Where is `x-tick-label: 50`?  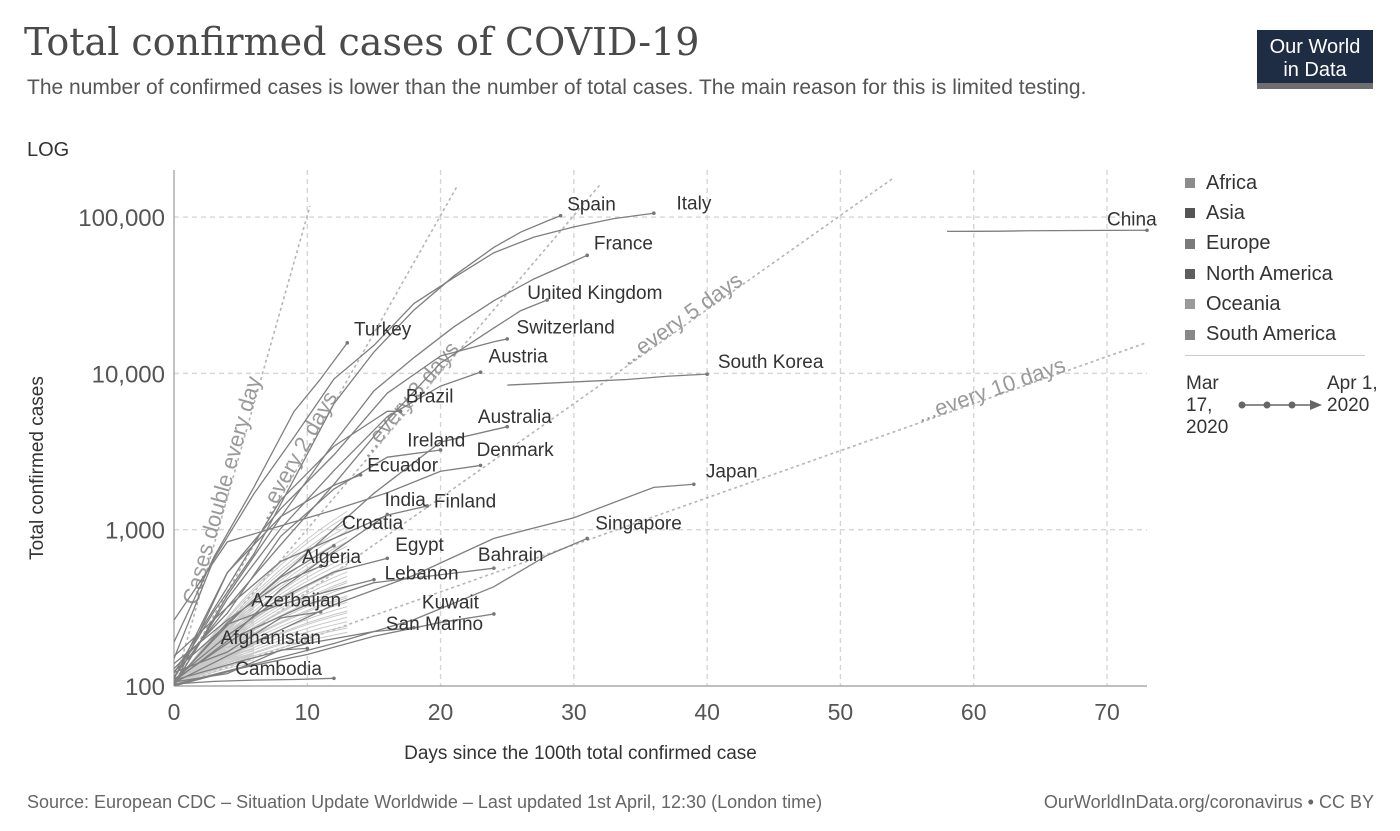 x-tick-label: 50 is located at coordinates (841, 712).